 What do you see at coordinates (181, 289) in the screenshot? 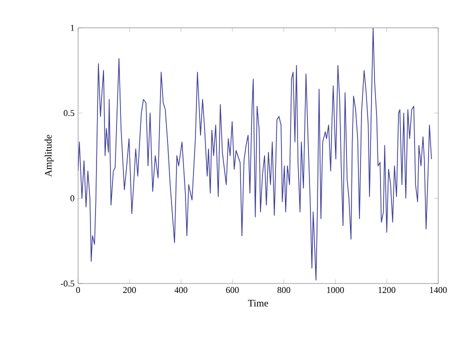
I see `x-tick-label: 400` at bounding box center [181, 289].